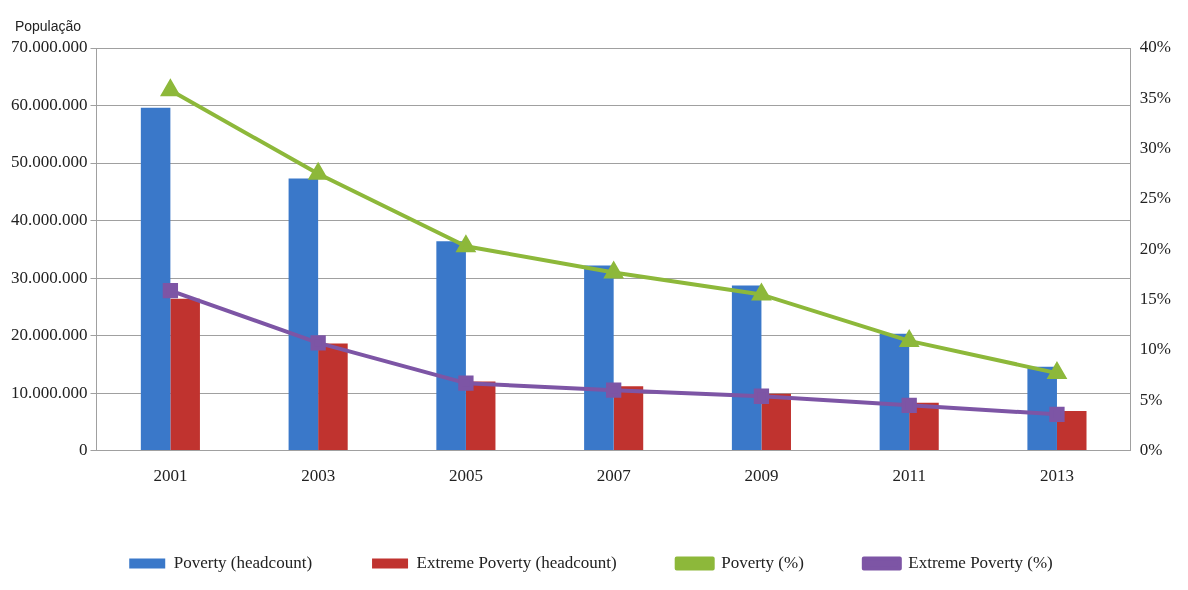 This screenshot has height=590, width=1188. What do you see at coordinates (980, 562) in the screenshot?
I see `legend-label: Extreme Poverty (%)` at bounding box center [980, 562].